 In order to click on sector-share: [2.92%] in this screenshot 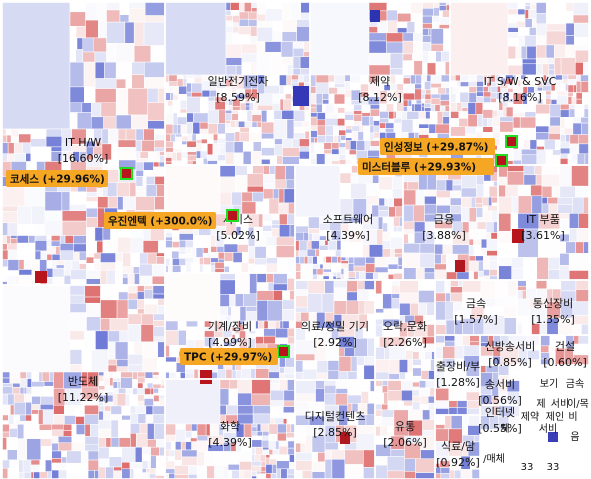, I will do `click(335, 342)`.